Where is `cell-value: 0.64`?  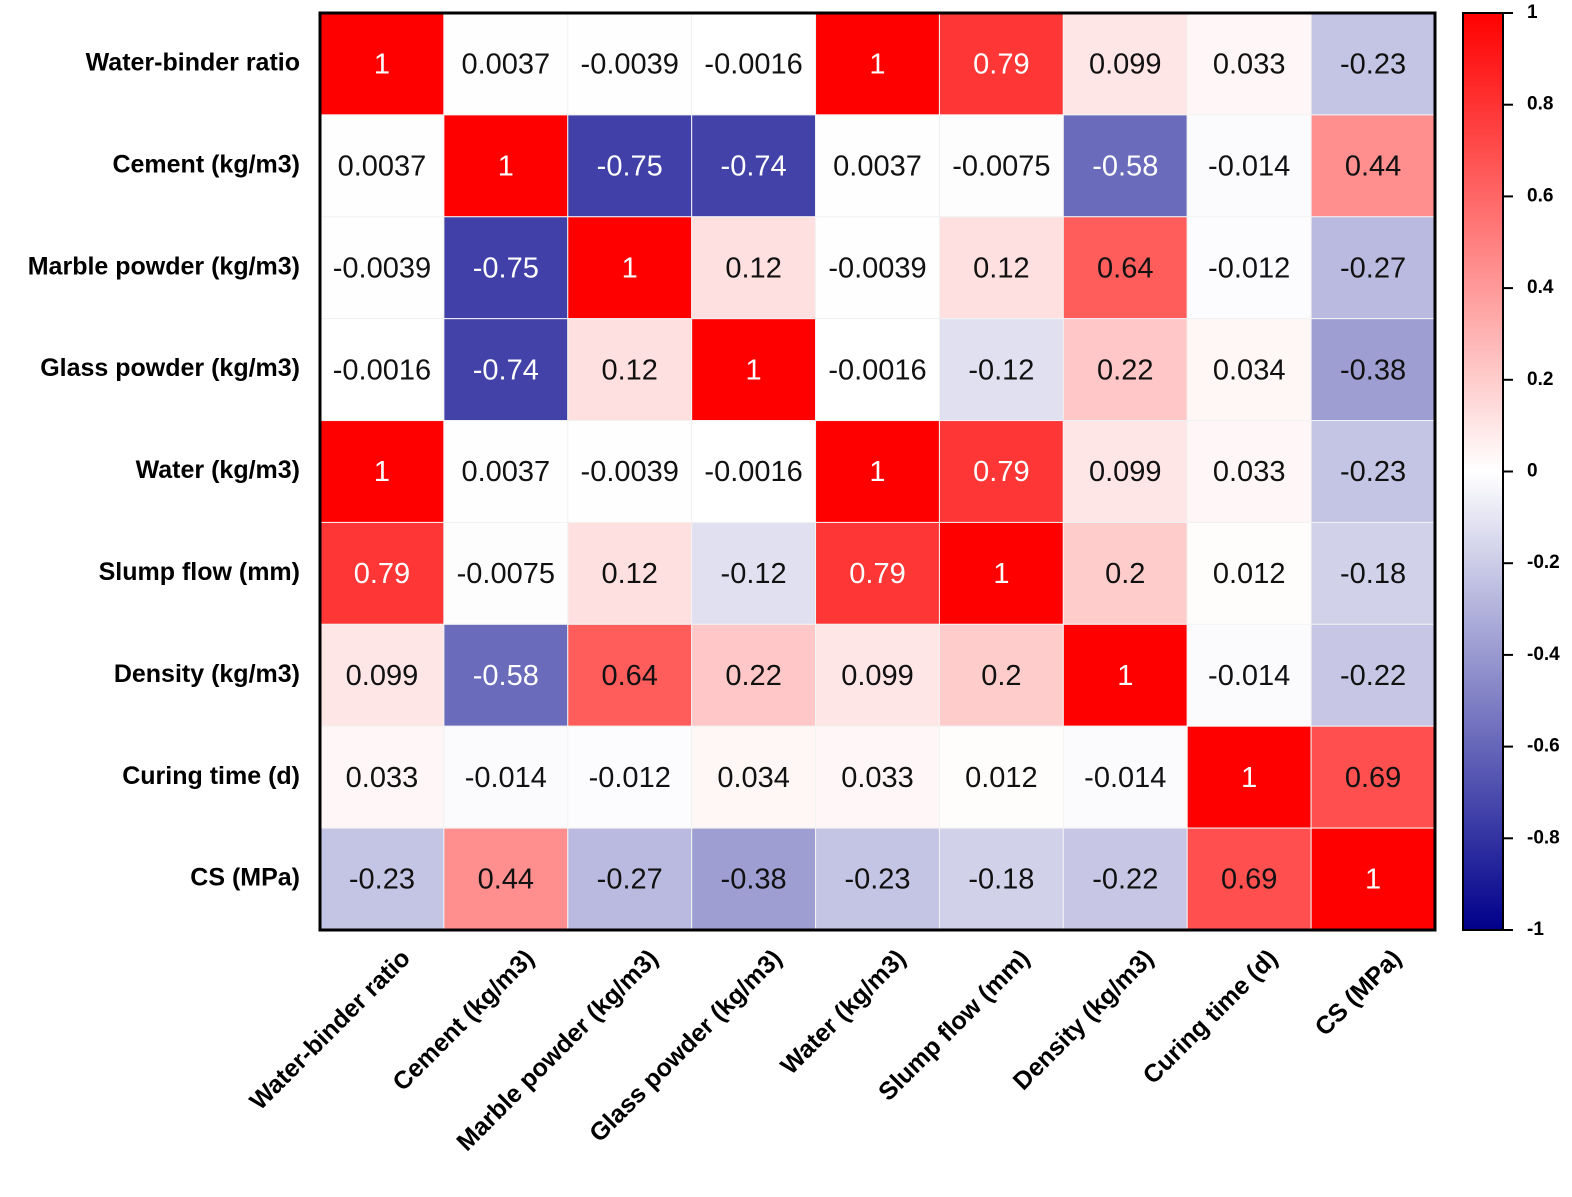
cell-value: 0.64 is located at coordinates (629, 676).